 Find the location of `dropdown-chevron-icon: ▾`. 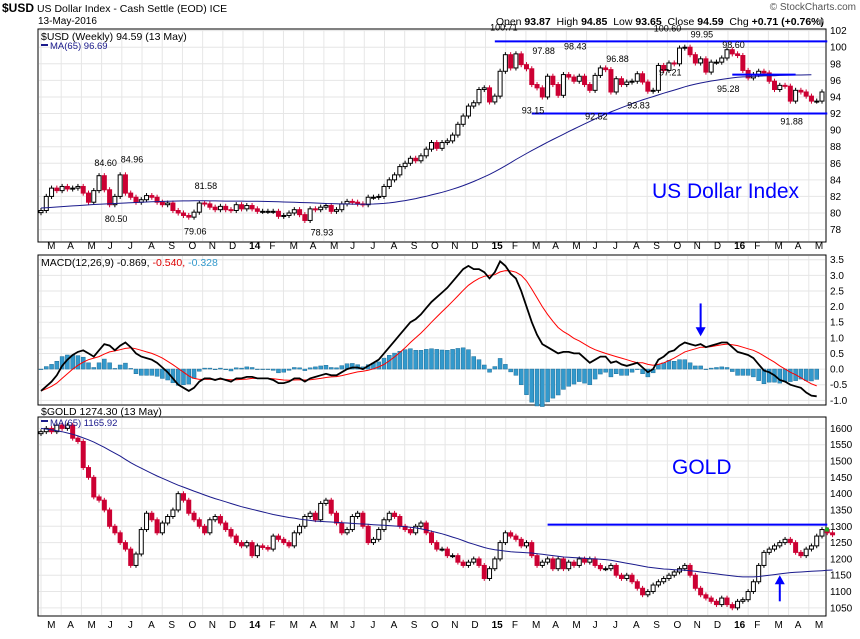

dropdown-chevron-icon: ▾ is located at coordinates (820, 21).